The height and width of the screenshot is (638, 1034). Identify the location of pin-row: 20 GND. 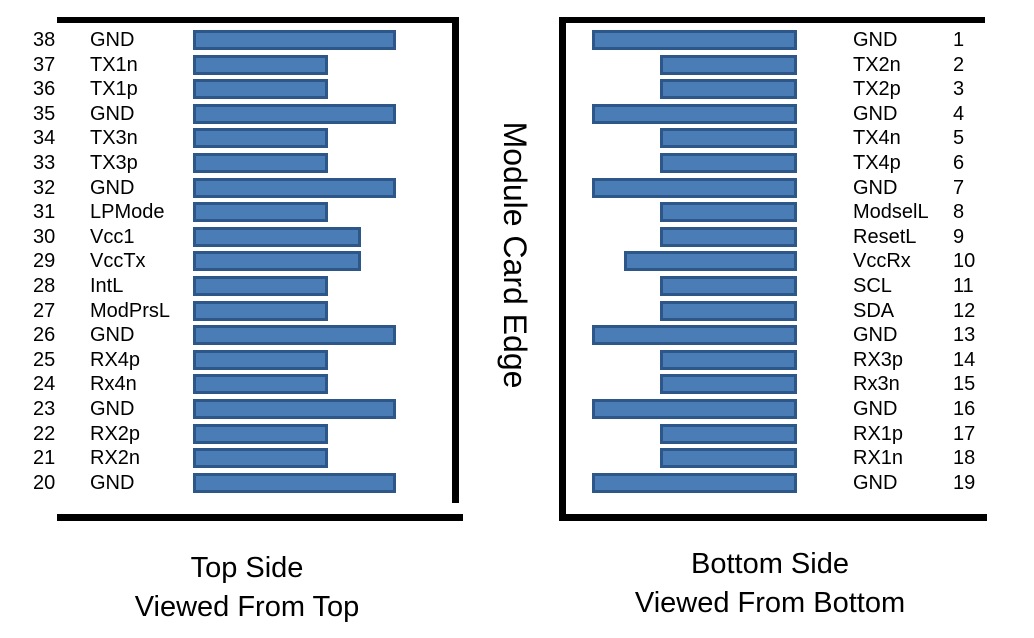
(246, 482).